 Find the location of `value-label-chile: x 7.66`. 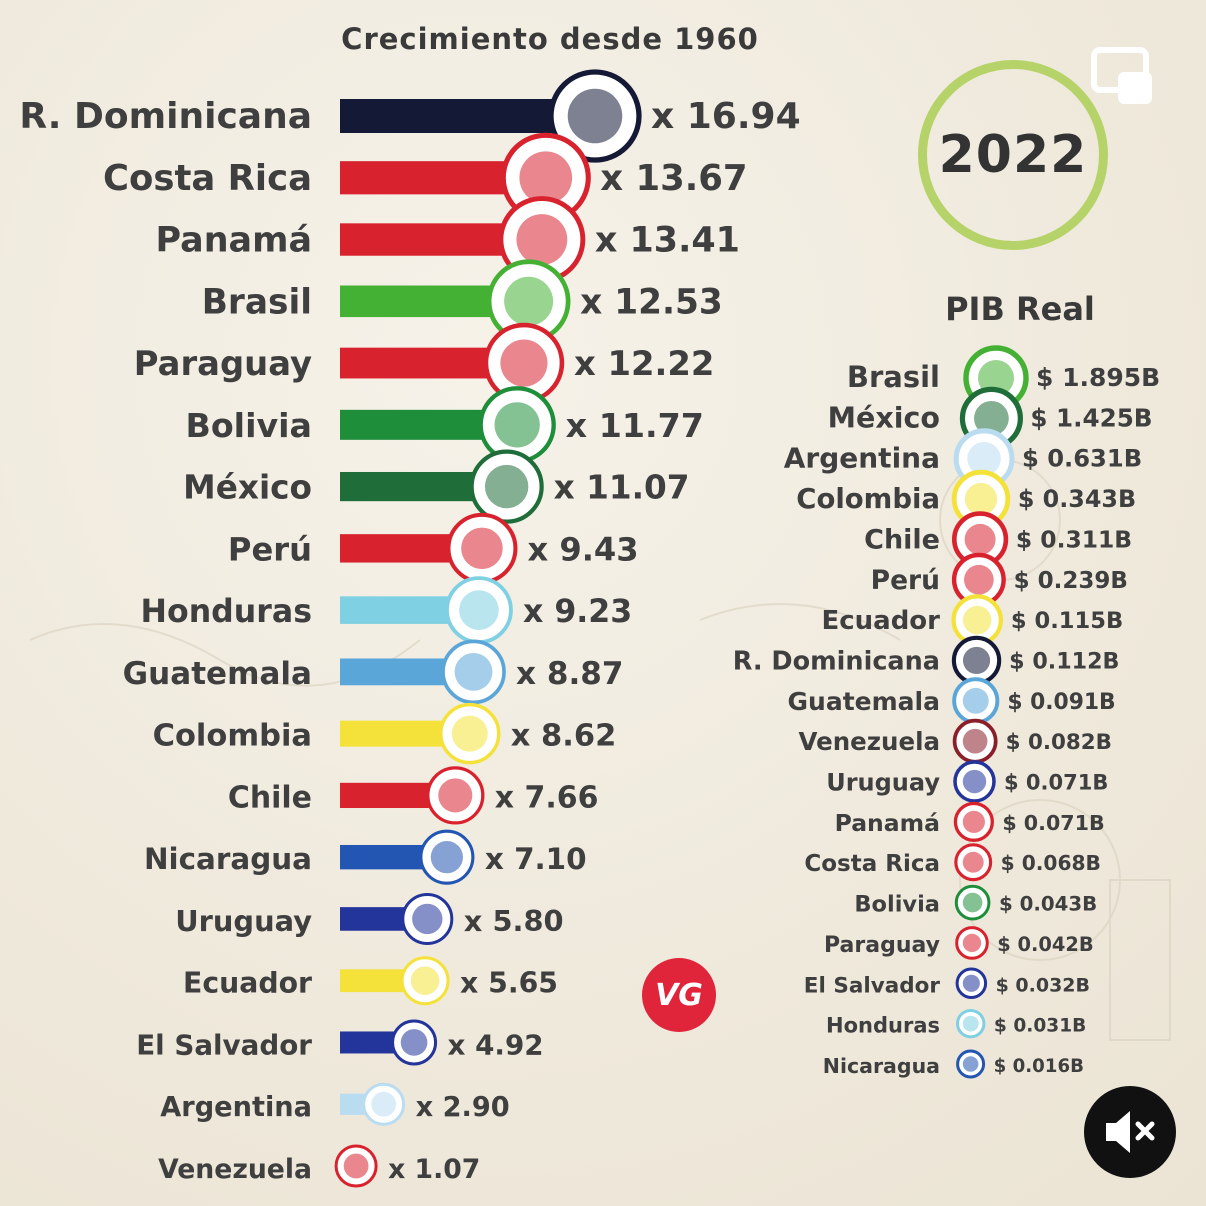

value-label-chile: x 7.66 is located at coordinates (547, 797).